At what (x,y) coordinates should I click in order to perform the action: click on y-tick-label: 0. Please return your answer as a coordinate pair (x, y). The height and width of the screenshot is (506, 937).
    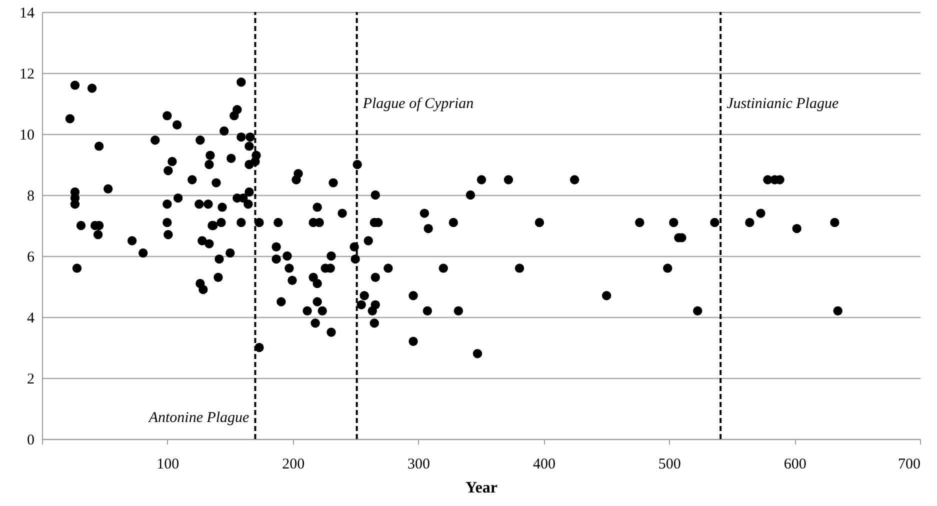
    Looking at the image, I should click on (30, 440).